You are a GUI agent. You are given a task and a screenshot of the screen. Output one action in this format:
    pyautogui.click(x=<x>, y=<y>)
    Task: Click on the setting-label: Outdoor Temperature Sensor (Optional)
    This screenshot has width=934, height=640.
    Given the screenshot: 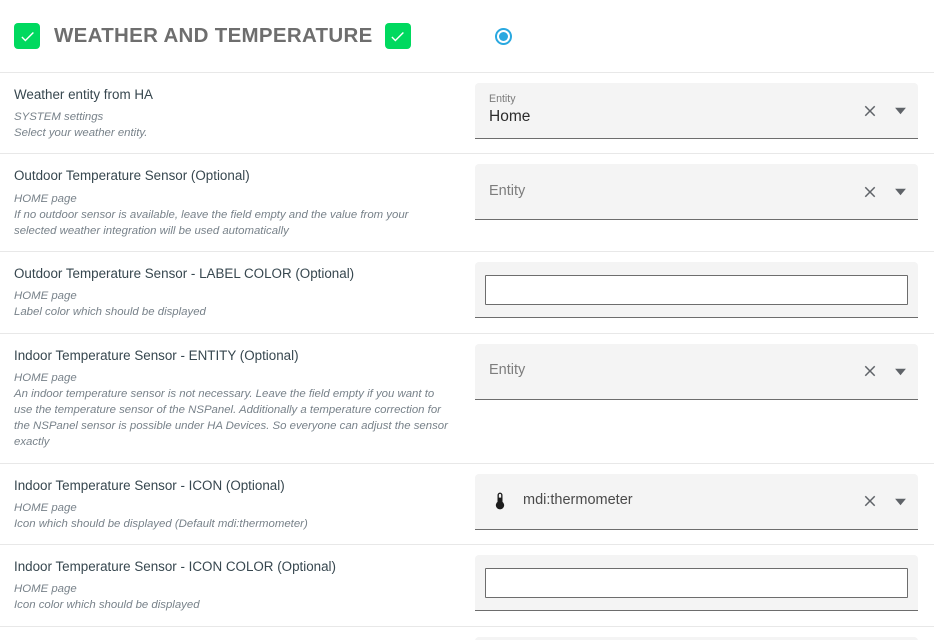 What is the action you would take?
    pyautogui.click(x=132, y=176)
    